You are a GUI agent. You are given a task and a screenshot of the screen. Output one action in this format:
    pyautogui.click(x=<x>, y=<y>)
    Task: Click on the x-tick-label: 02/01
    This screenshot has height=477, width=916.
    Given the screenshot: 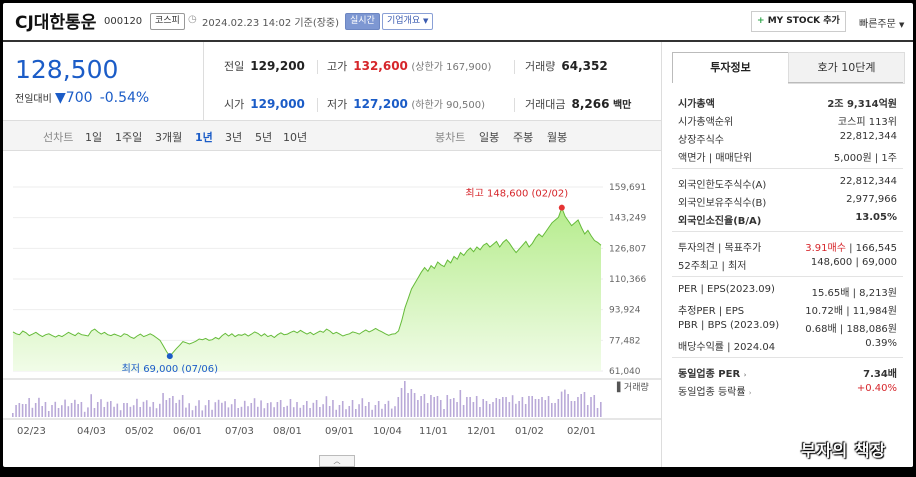 What is the action you would take?
    pyautogui.click(x=581, y=431)
    